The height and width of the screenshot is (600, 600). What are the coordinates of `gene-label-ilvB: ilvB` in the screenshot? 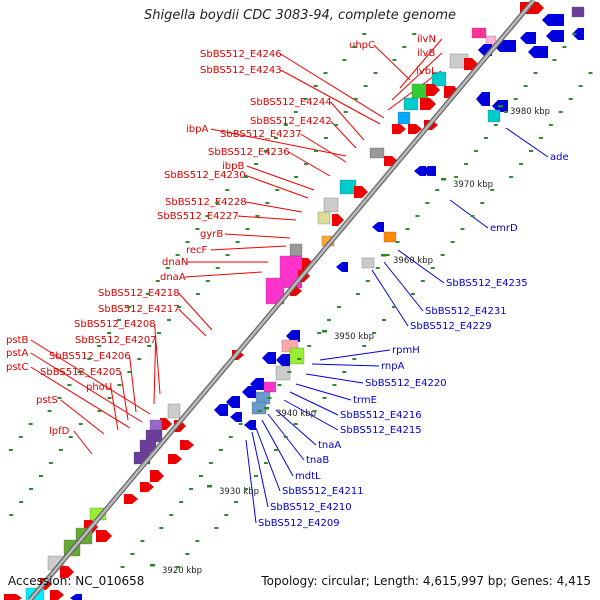 It's located at (426, 53).